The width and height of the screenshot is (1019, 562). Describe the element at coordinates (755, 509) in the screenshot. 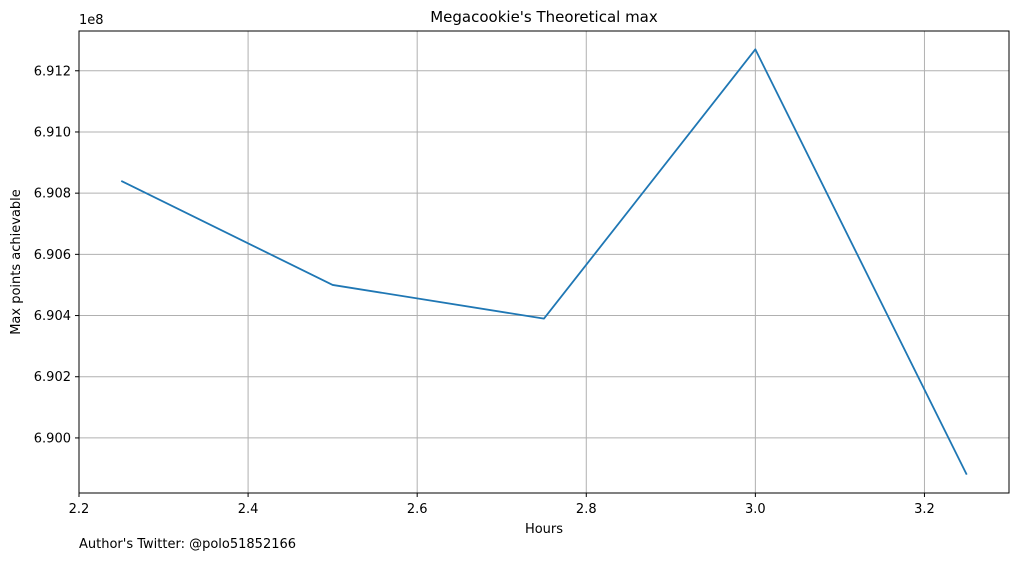

I see `x-tick-label: 3.0` at that location.